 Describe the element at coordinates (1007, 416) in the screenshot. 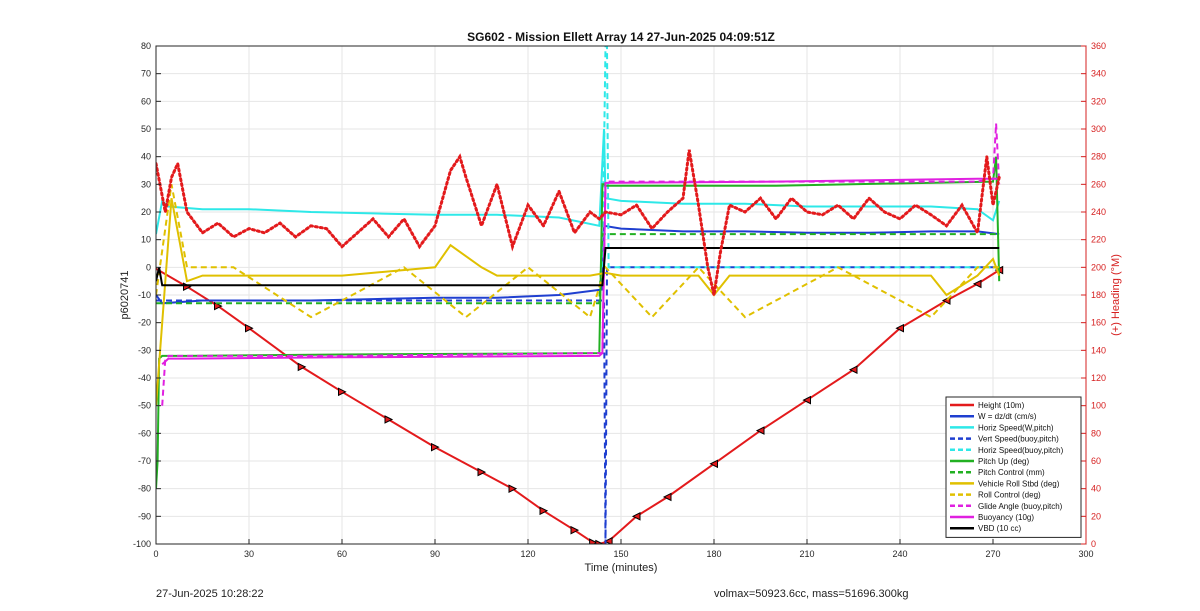

I see `legend-label: W = dz/dt (cm/s)` at that location.